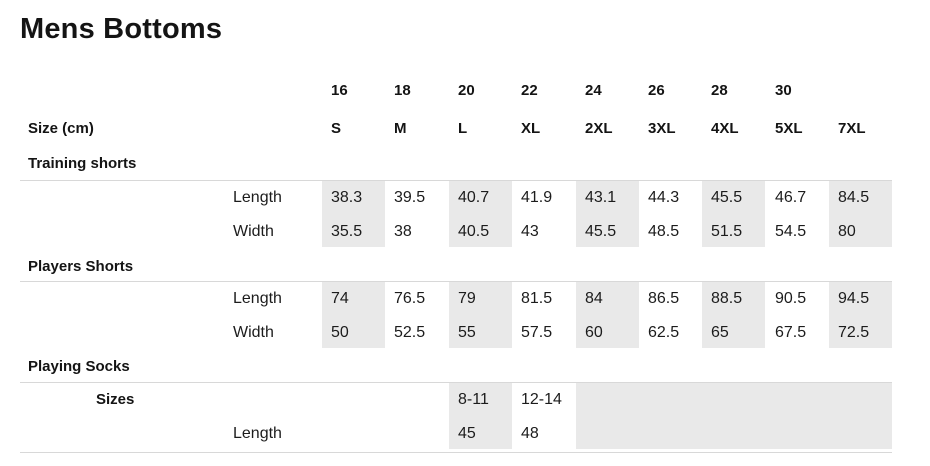  I want to click on numeric-size: 26, so click(656, 90).